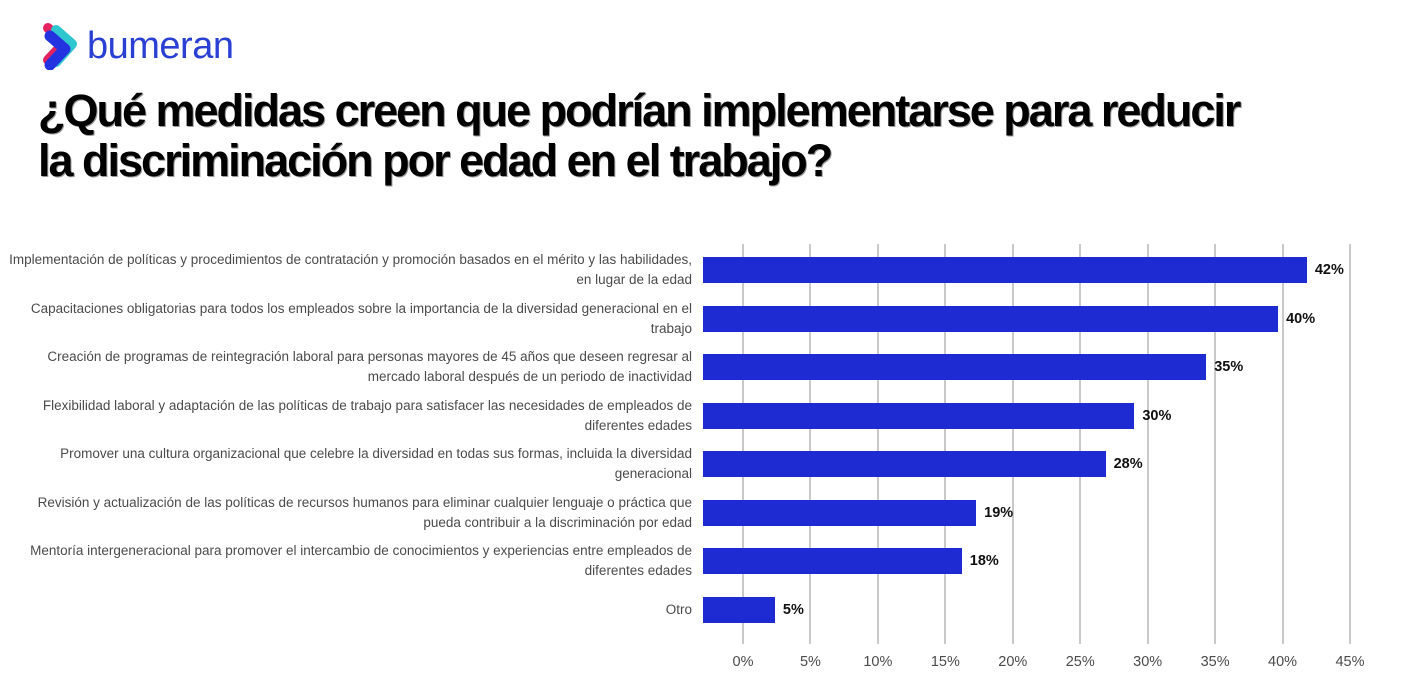  Describe the element at coordinates (1215, 662) in the screenshot. I see `x-axis-tick-label: 35%` at that location.